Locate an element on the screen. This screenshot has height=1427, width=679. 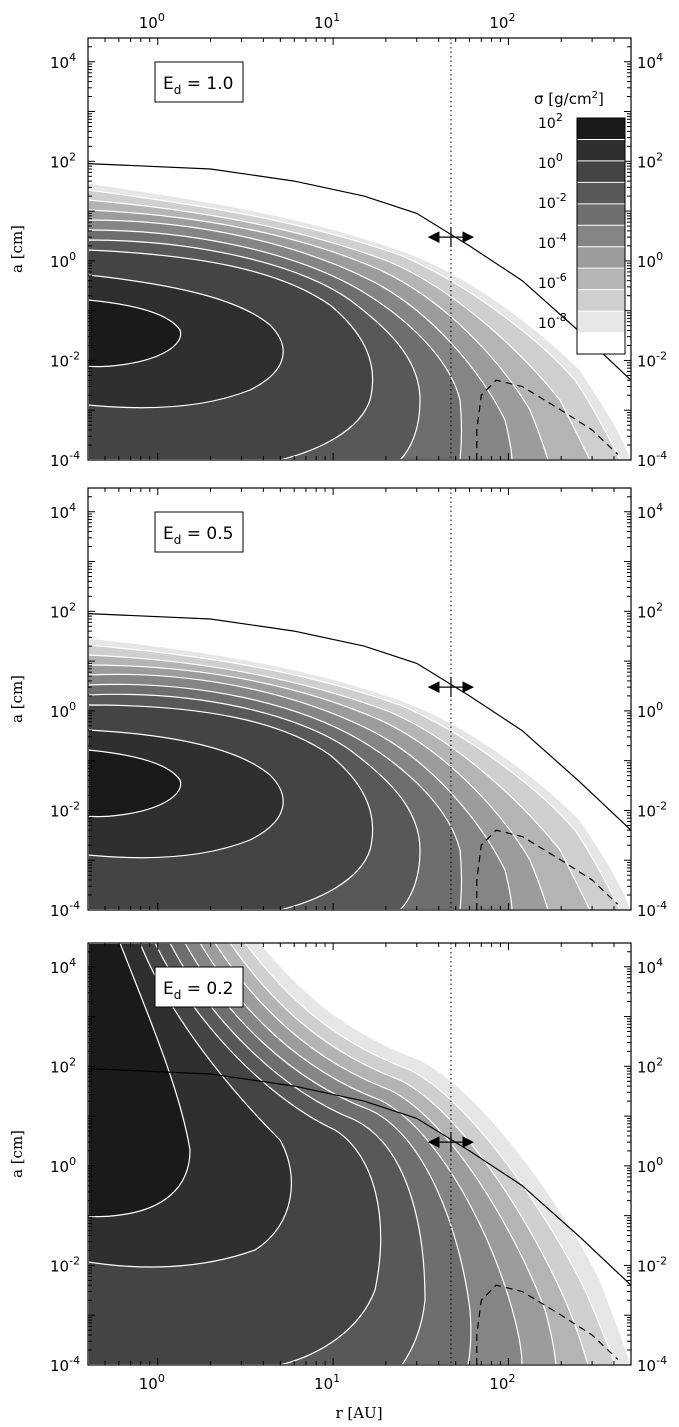
colorbar-tick-label: 10⁻⁶ is located at coordinates (552, 281).